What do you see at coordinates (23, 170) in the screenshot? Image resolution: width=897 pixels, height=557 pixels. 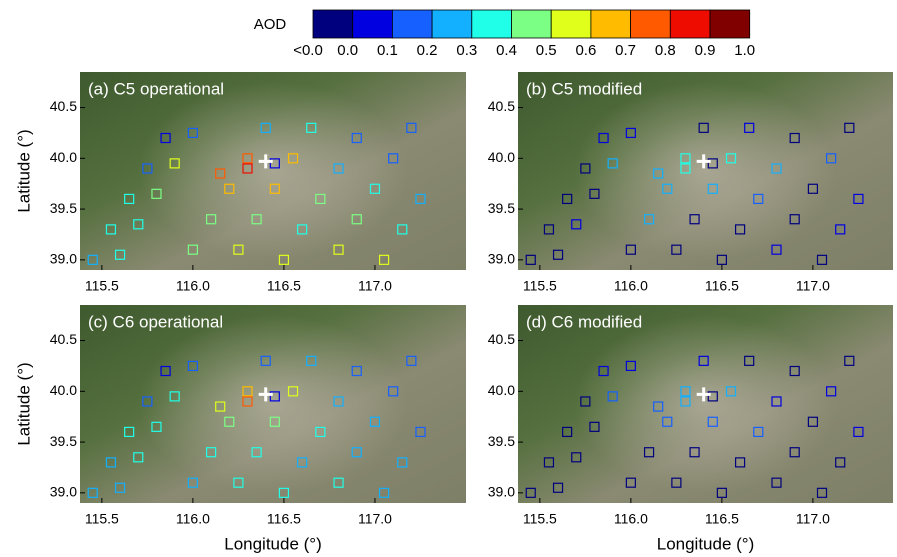 I see `y-axis-label: Latitude (°)` at bounding box center [23, 170].